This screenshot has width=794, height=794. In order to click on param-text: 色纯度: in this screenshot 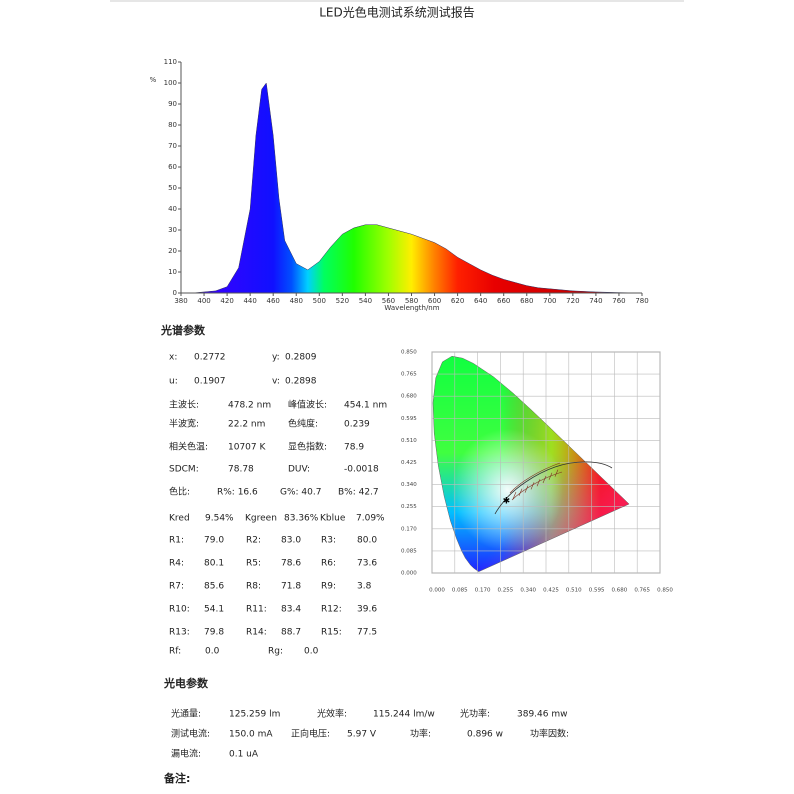, I will do `click(303, 424)`.